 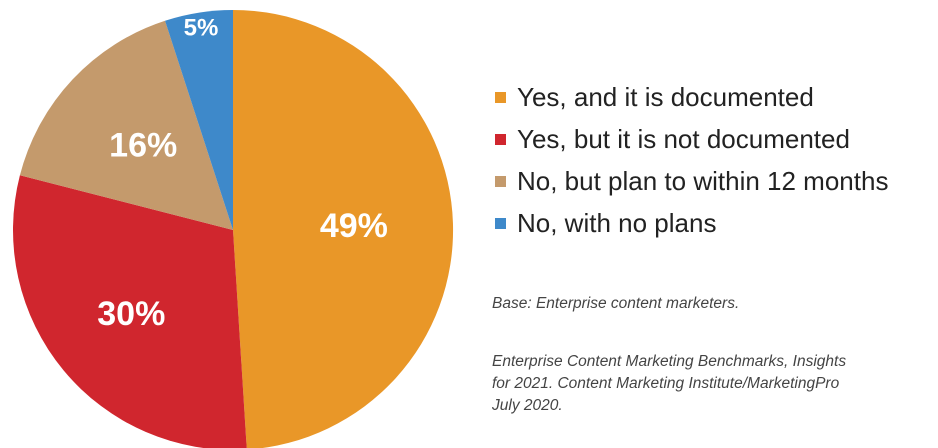 What do you see at coordinates (201, 27) in the screenshot?
I see `slice-value-label: 5%` at bounding box center [201, 27].